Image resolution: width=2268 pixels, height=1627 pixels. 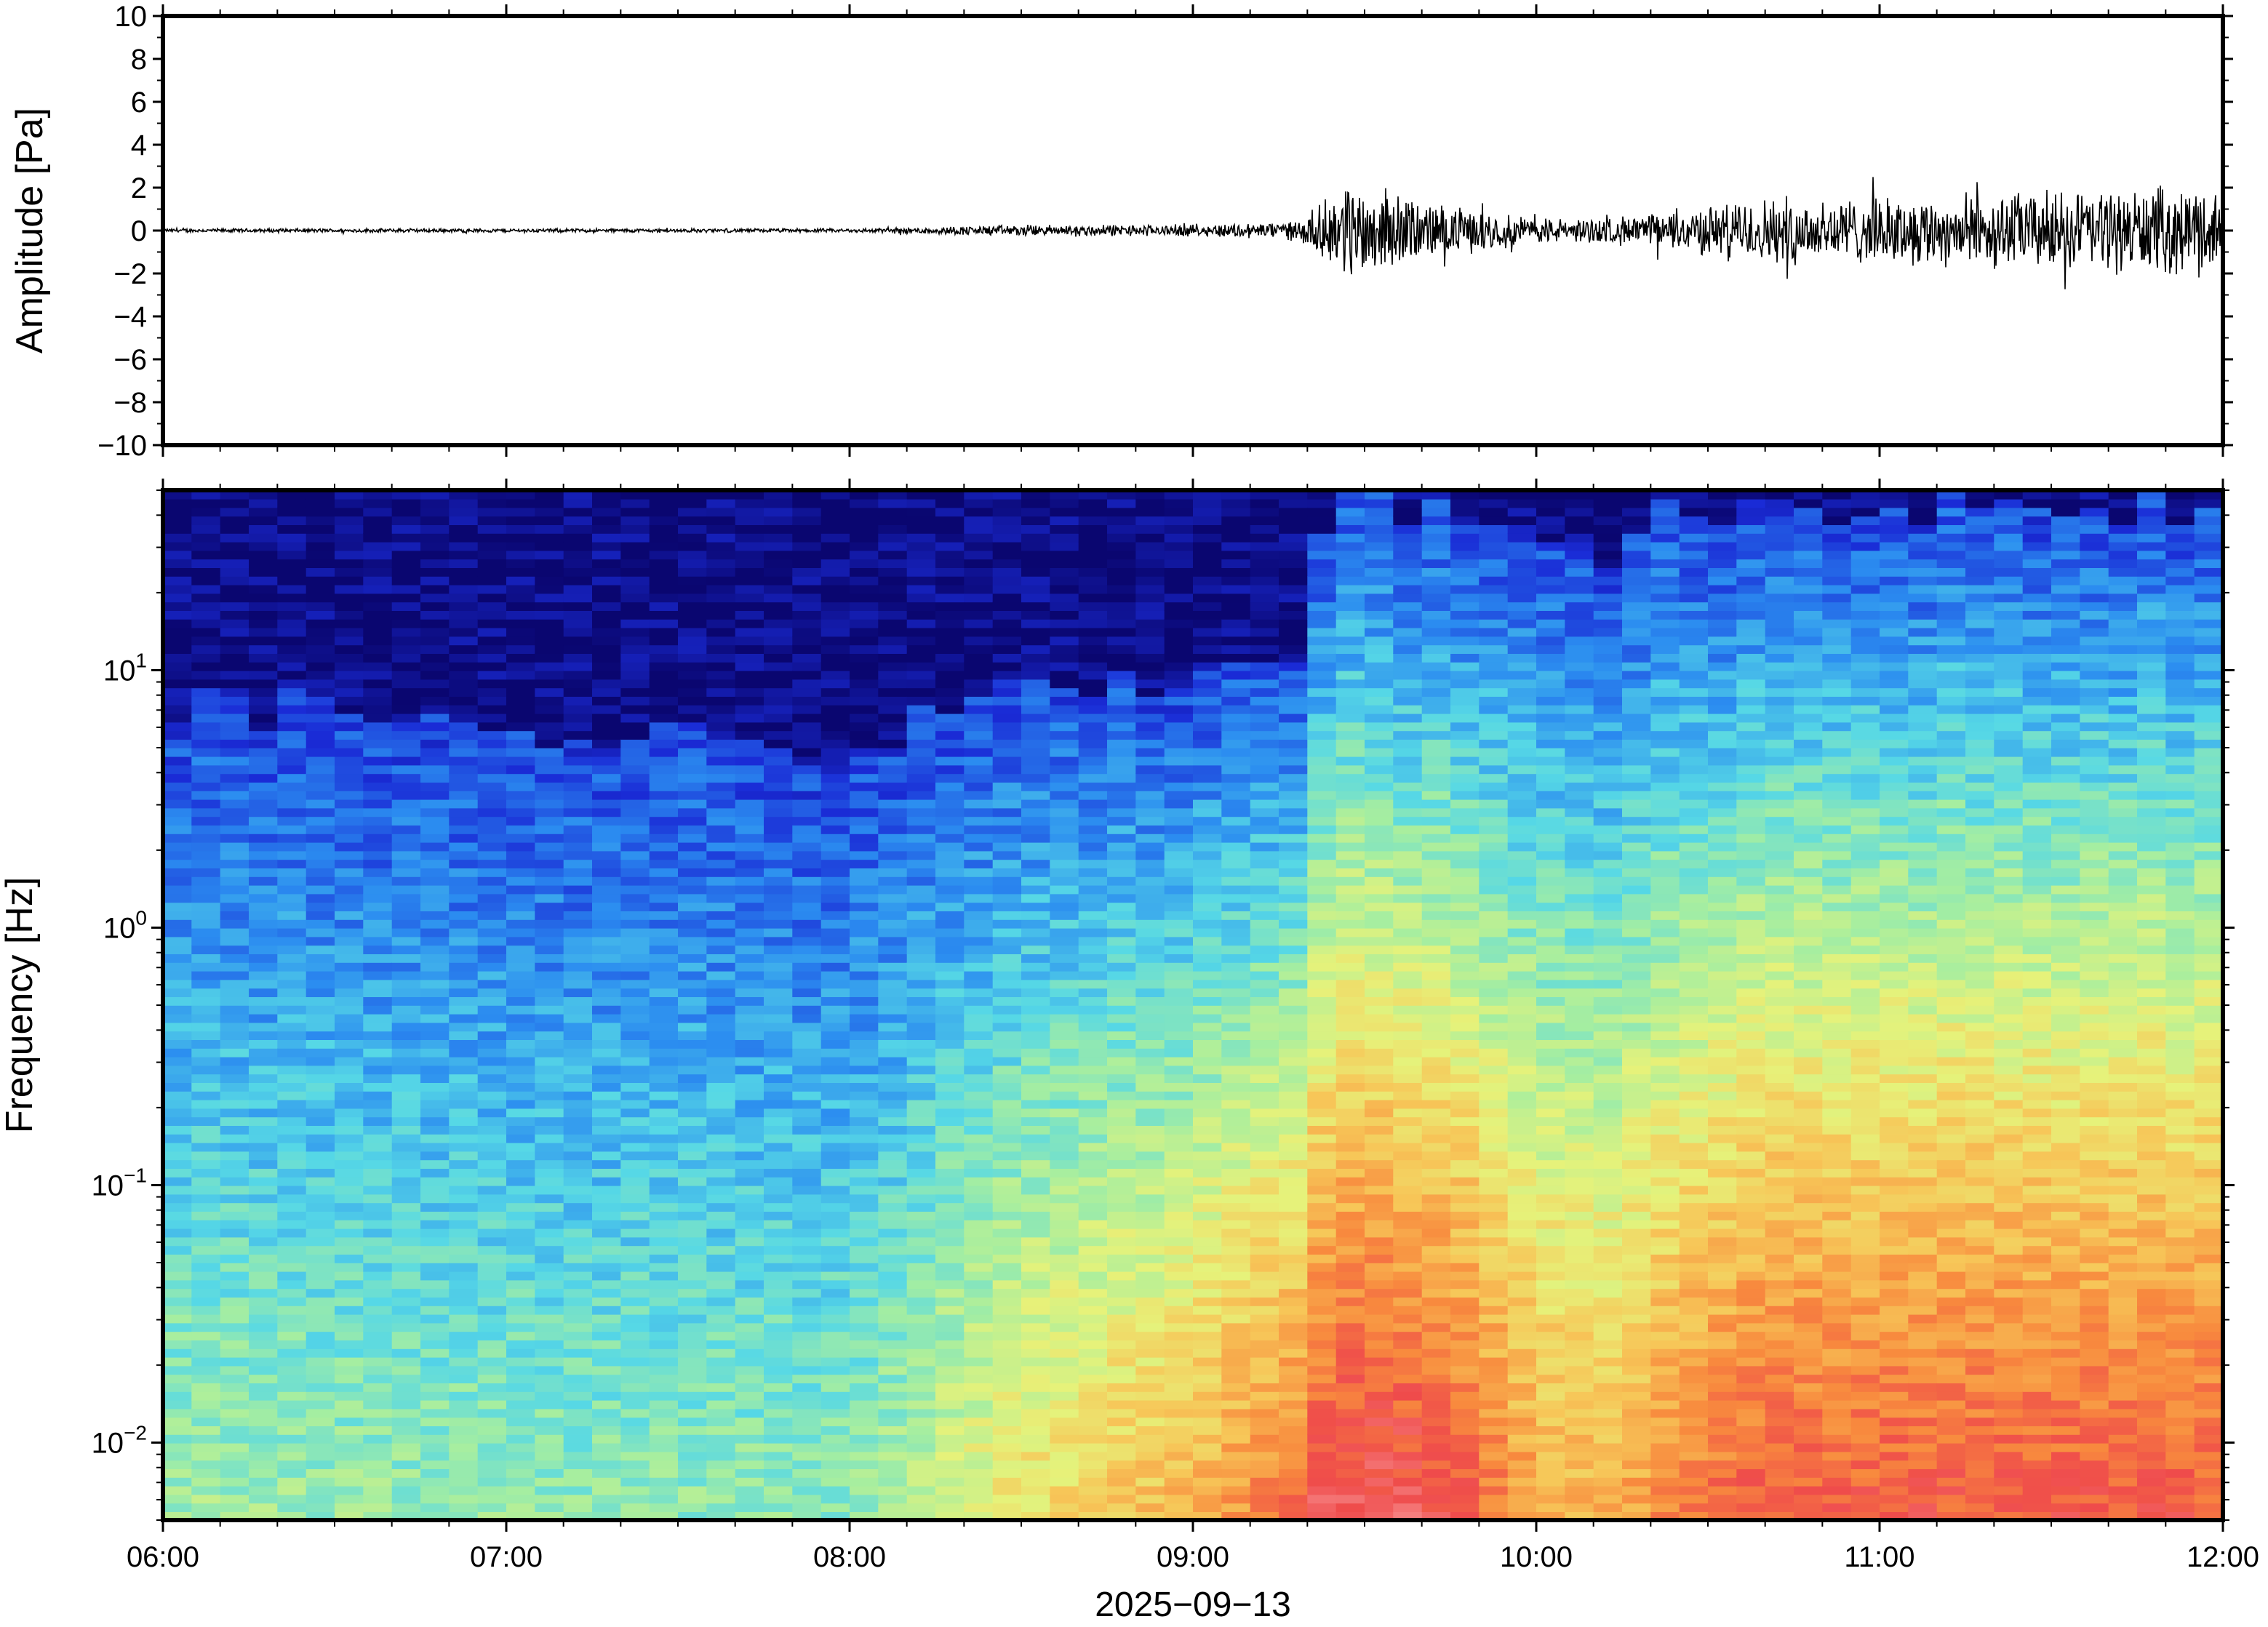 I want to click on waveform-y-tick-label: −6, so click(x=130, y=360).